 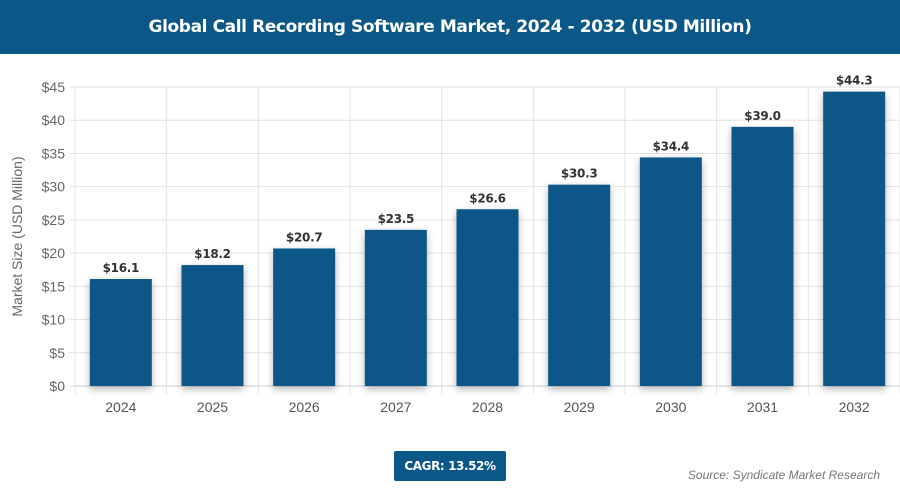 I want to click on x-tick-label: 2025, so click(x=212, y=407).